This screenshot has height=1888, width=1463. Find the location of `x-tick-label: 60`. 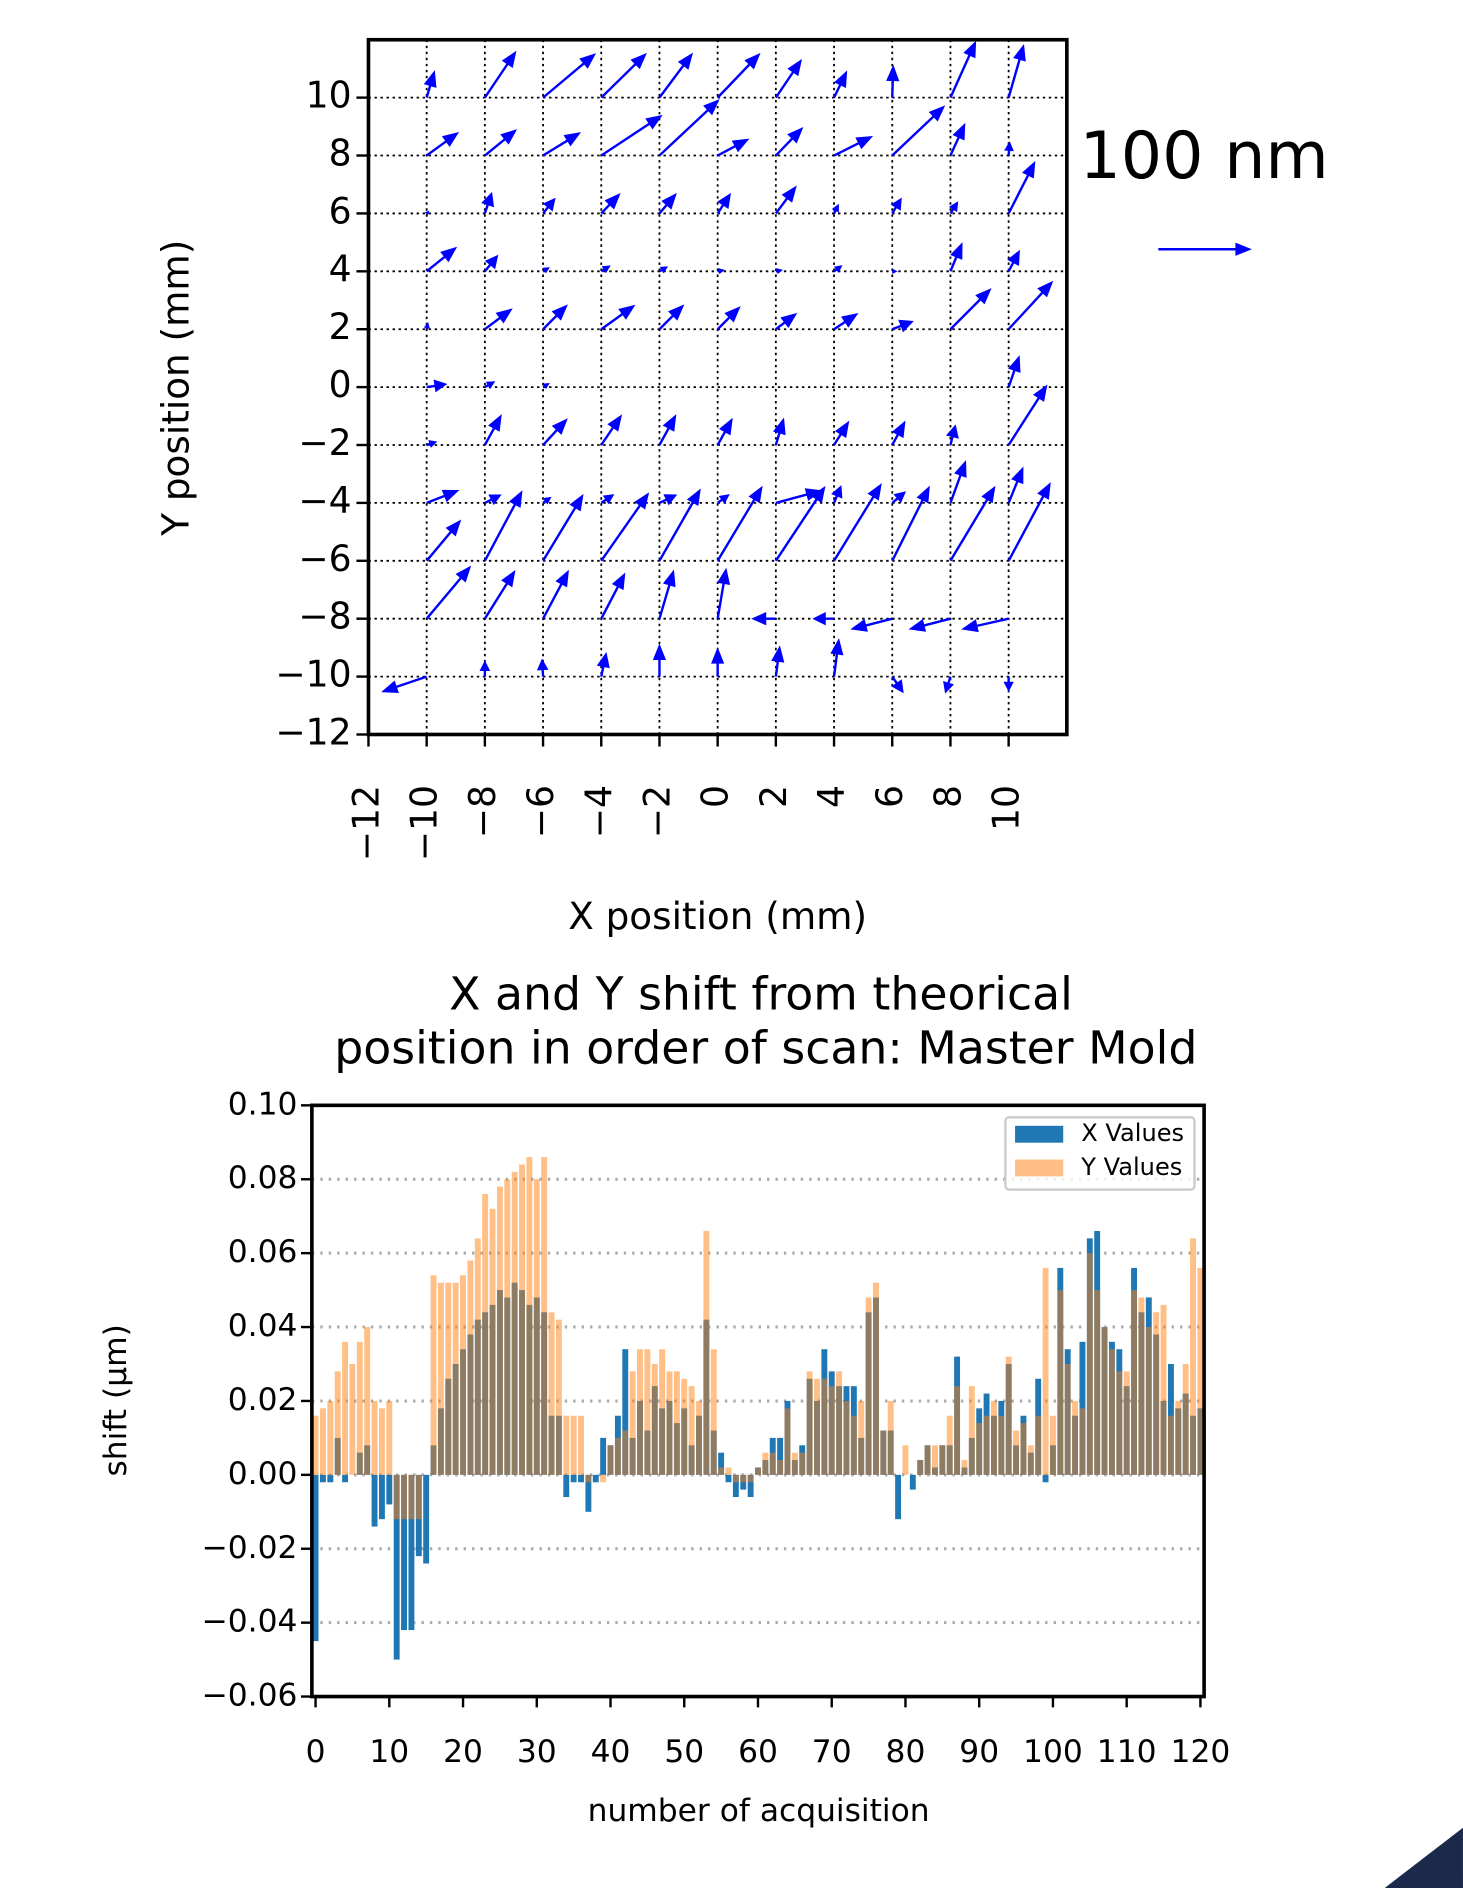

x-tick-label: 60 is located at coordinates (758, 1752).